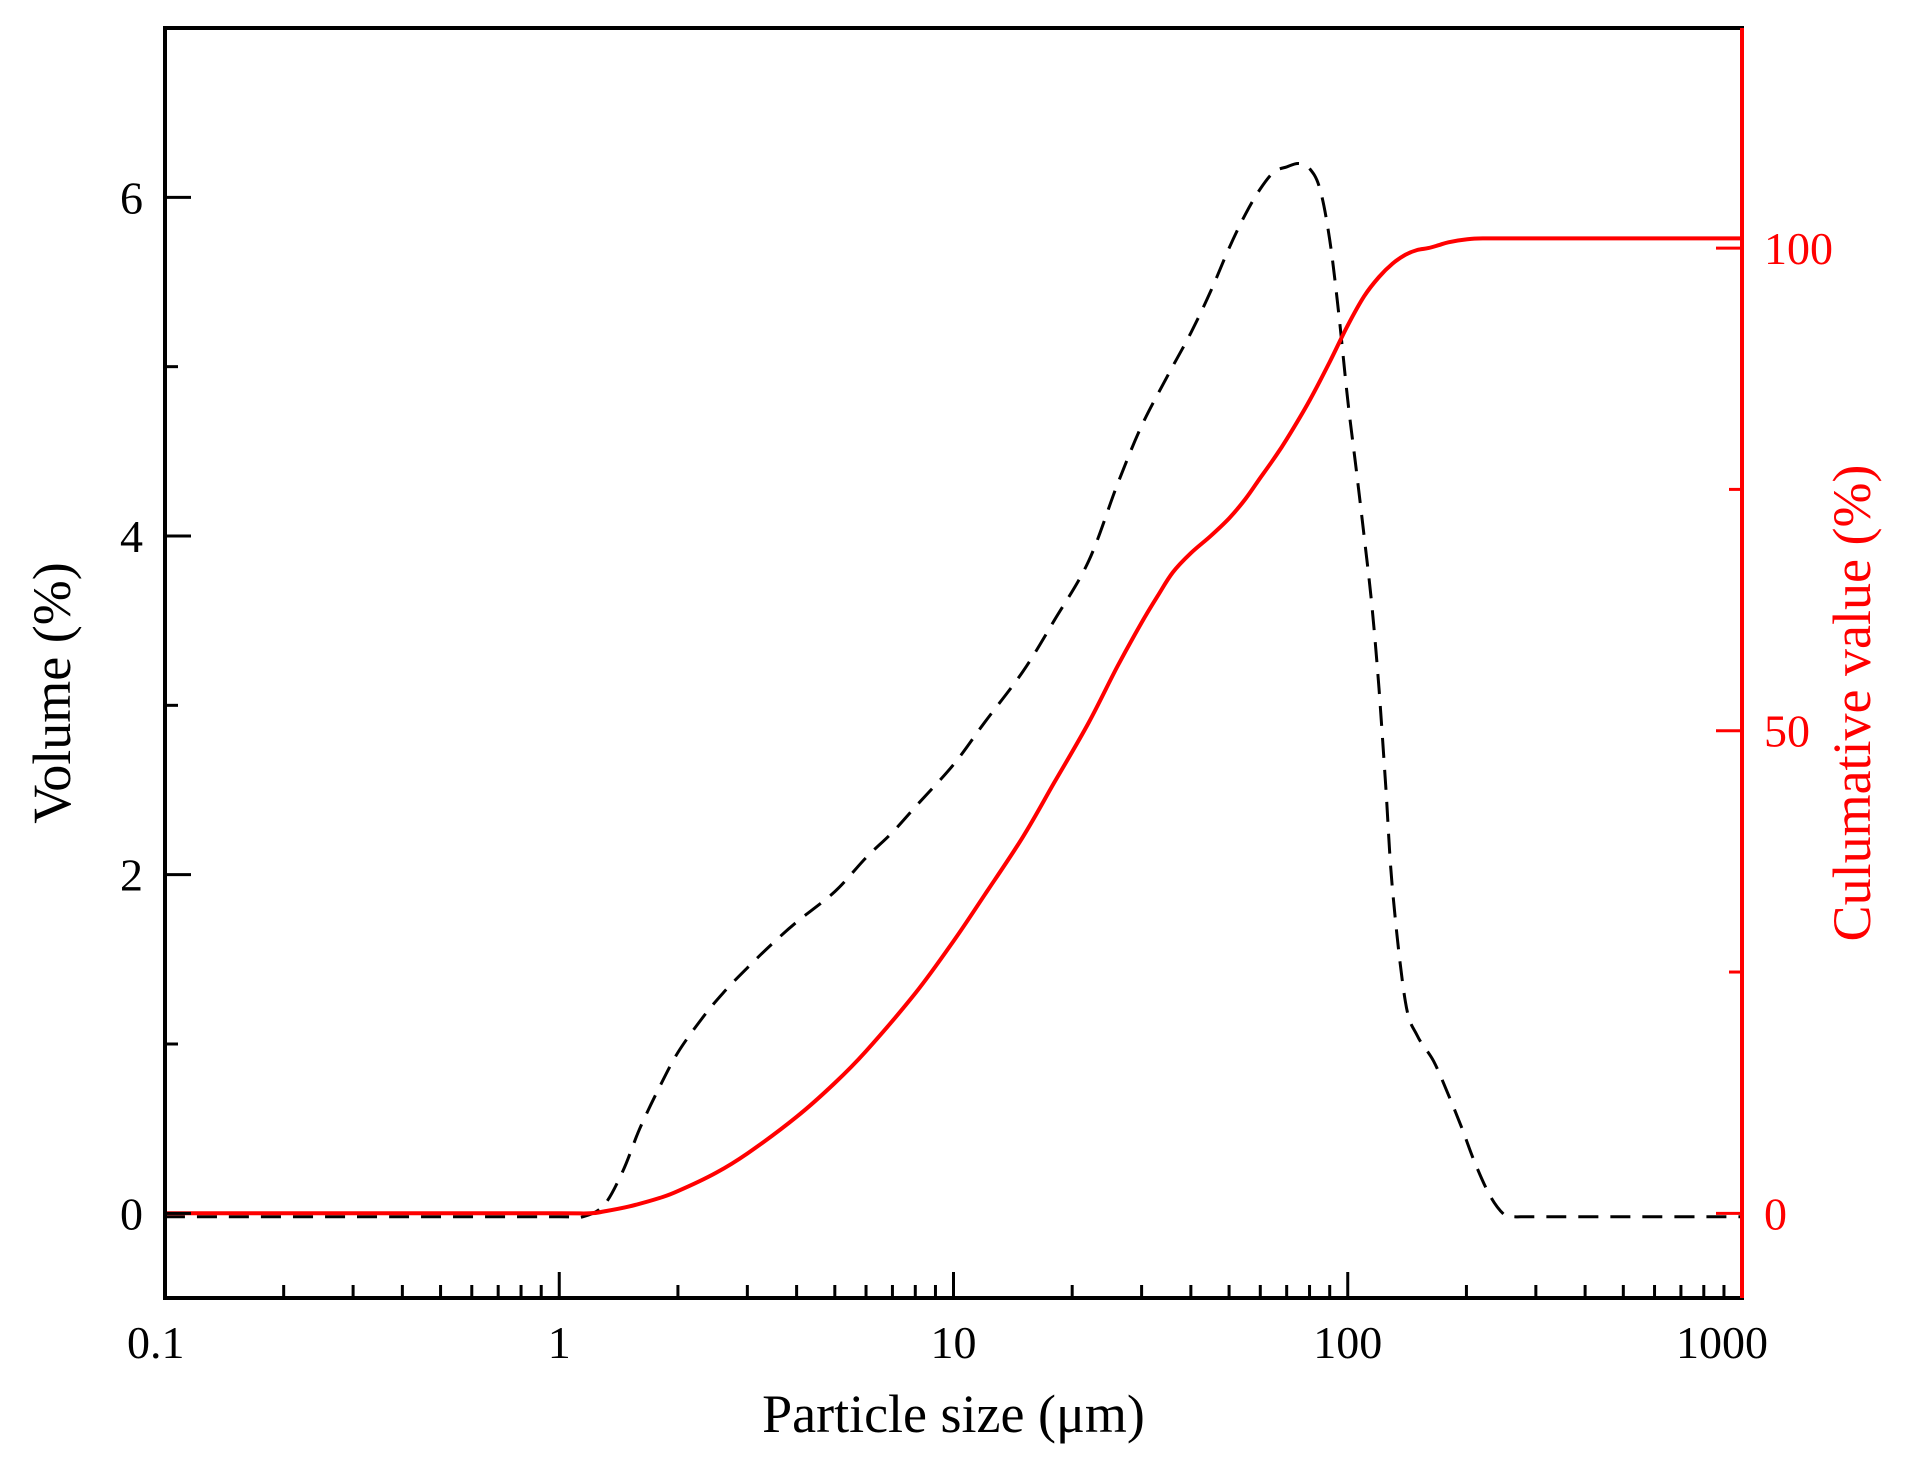 The width and height of the screenshot is (1920, 1462). What do you see at coordinates (559, 1342) in the screenshot?
I see `x-tick-label: 1` at bounding box center [559, 1342].